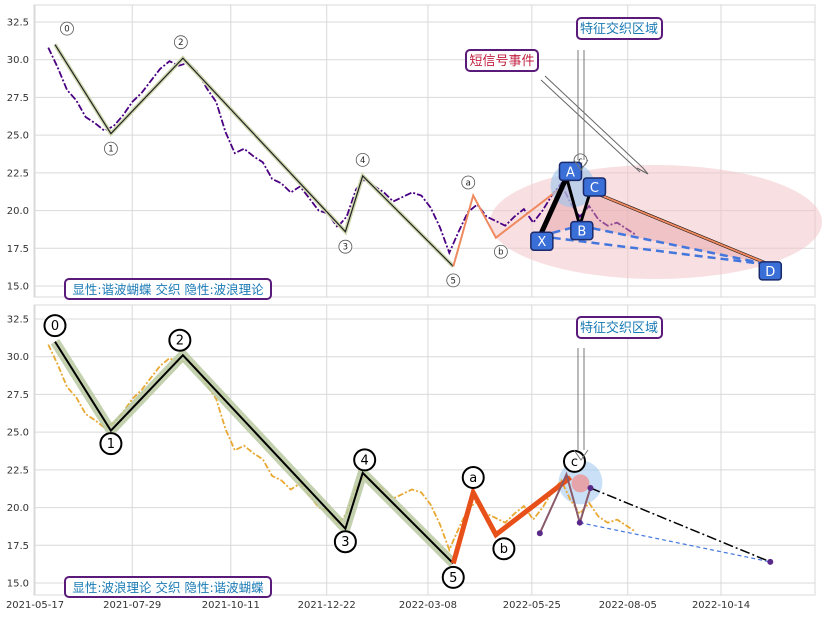 The image size is (822, 617). I want to click on harmonic-label-C: C, so click(594, 188).